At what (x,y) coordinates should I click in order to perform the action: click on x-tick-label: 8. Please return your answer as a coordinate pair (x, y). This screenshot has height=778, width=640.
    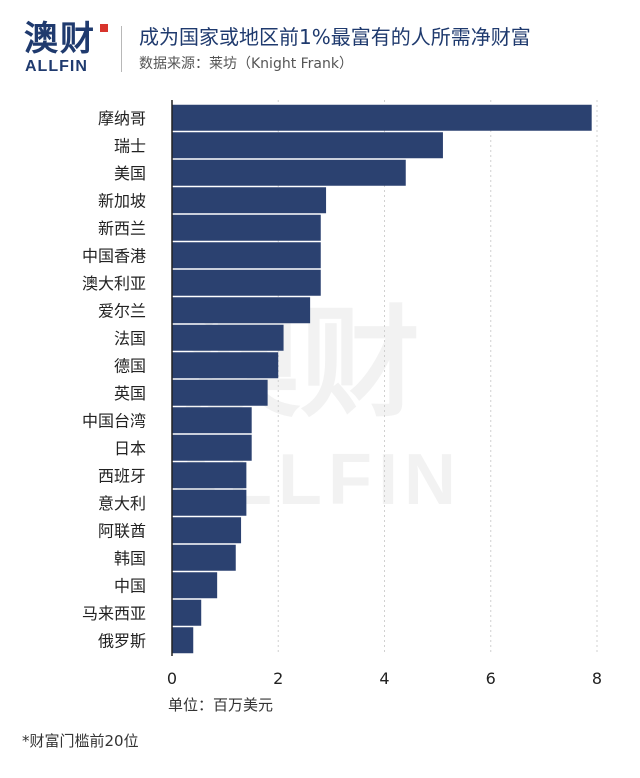
    Looking at the image, I should click on (597, 678).